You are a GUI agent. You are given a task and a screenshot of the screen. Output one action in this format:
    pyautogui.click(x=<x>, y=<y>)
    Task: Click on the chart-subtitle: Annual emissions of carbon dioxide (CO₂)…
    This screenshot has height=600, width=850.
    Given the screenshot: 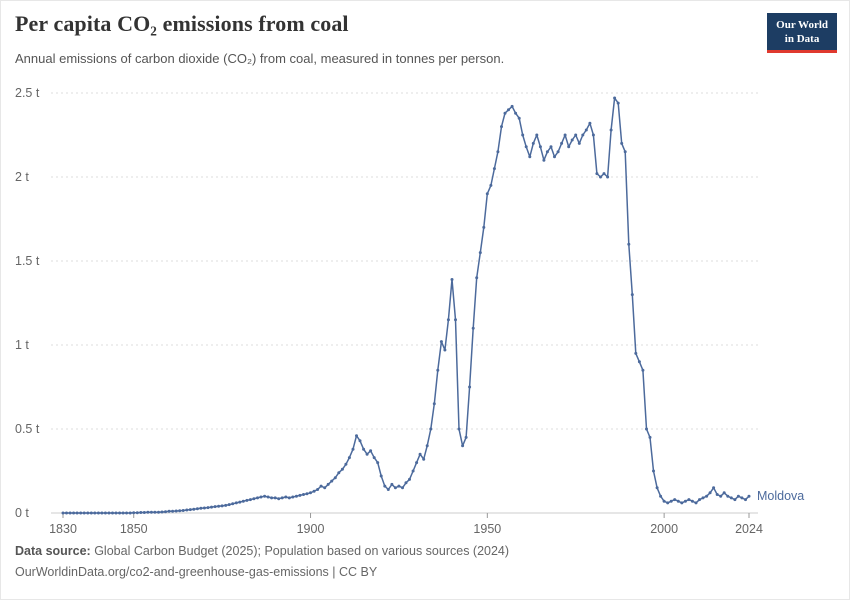 What is the action you would take?
    pyautogui.click(x=260, y=58)
    